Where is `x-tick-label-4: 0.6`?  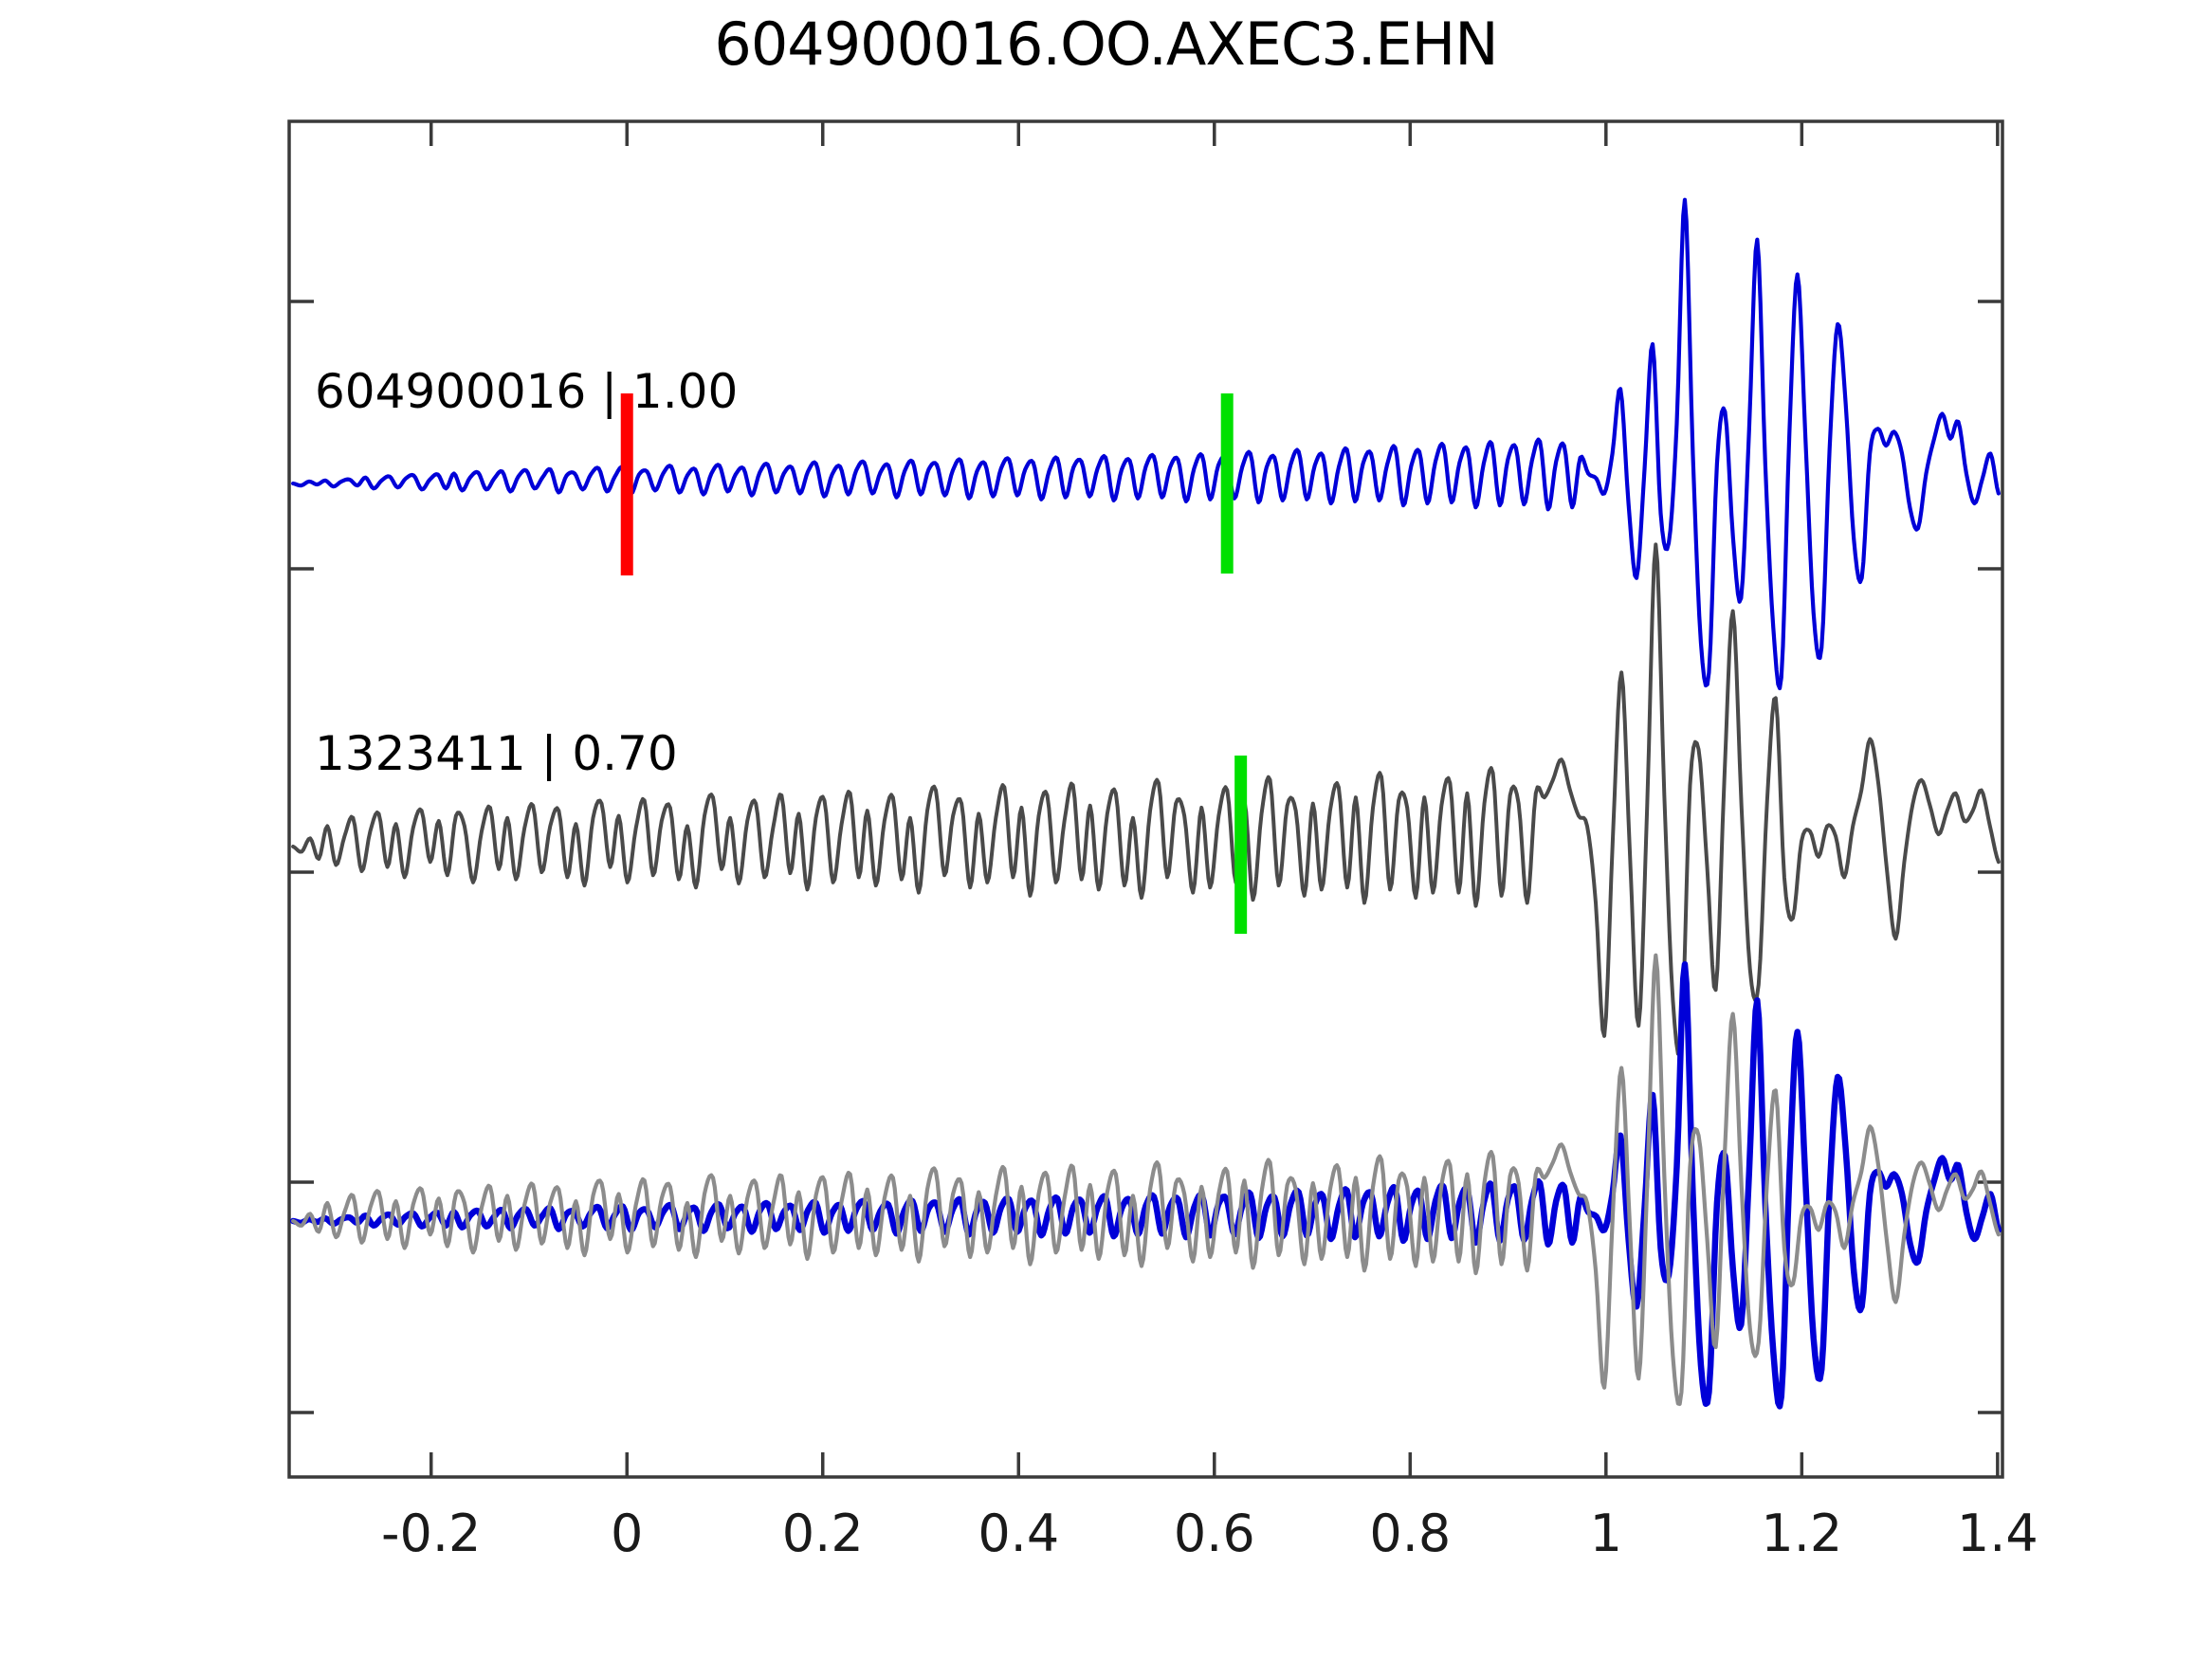
x-tick-label-4: 0.6 is located at coordinates (1214, 1533).